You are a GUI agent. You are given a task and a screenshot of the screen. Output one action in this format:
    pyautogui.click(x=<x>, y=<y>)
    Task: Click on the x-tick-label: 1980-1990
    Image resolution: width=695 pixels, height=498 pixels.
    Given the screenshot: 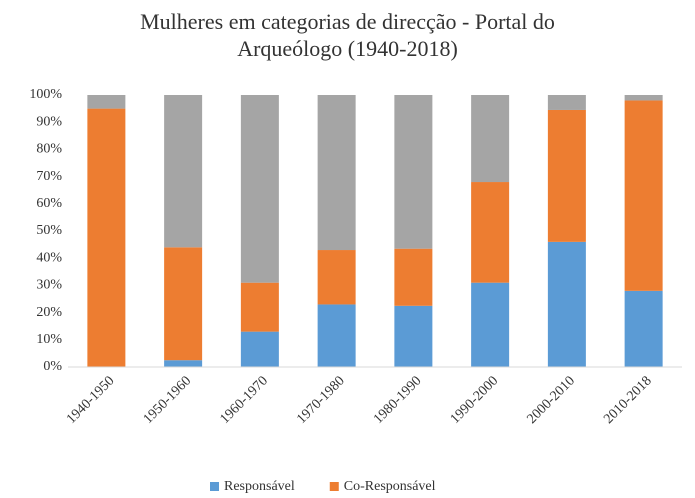 What is the action you would take?
    pyautogui.click(x=398, y=400)
    